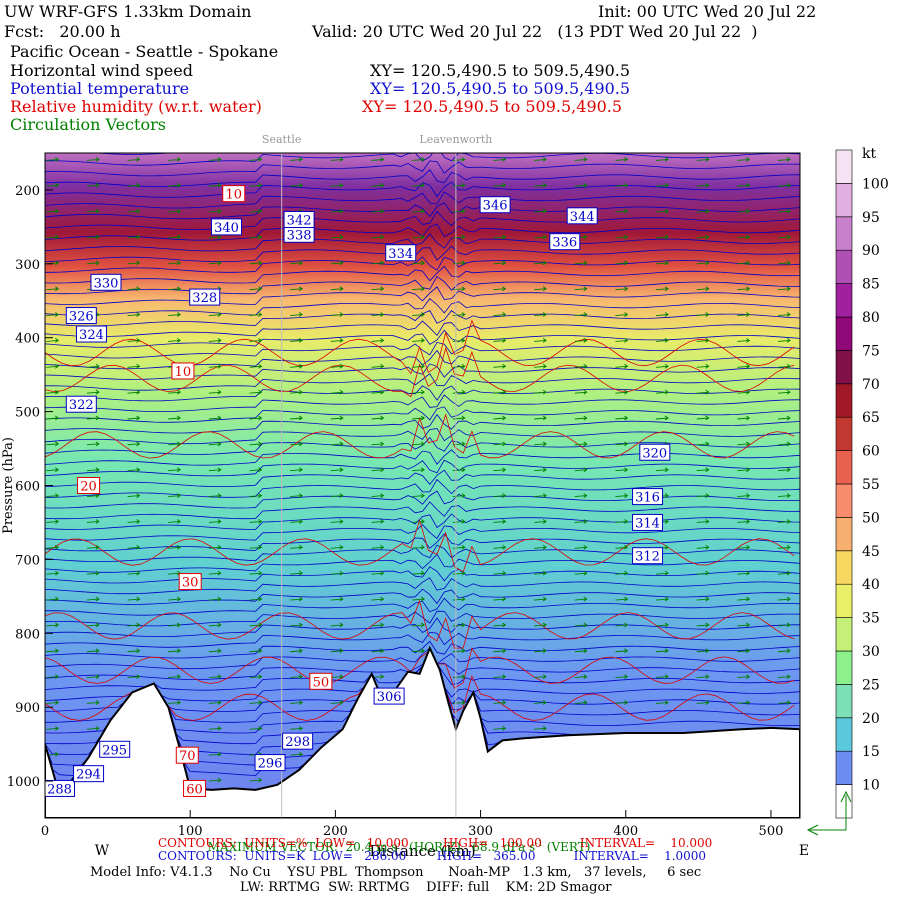 The width and height of the screenshot is (900, 900). Describe the element at coordinates (871, 251) in the screenshot. I see `colorbar-label: 90` at that location.